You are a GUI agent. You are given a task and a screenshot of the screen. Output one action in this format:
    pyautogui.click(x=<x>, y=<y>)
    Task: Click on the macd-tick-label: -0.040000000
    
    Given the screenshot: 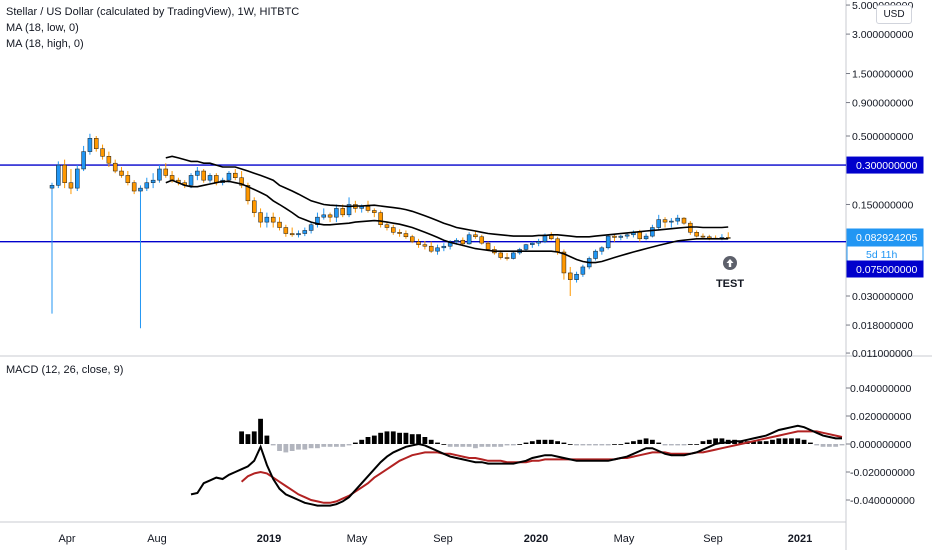 What is the action you would take?
    pyautogui.click(x=882, y=501)
    